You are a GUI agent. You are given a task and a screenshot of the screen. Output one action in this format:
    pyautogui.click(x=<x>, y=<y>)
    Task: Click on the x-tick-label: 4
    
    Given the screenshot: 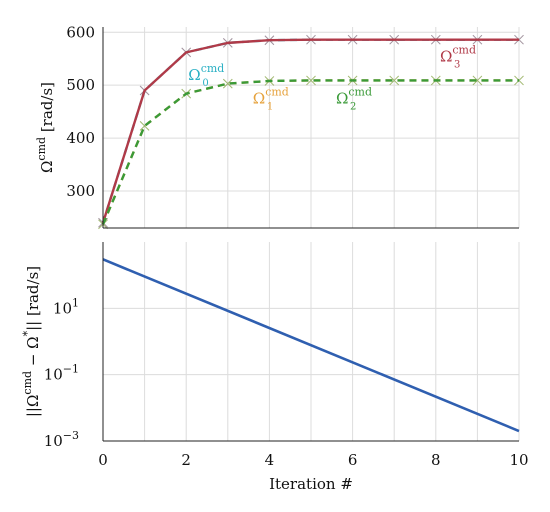 What is the action you would take?
    pyautogui.click(x=270, y=460)
    